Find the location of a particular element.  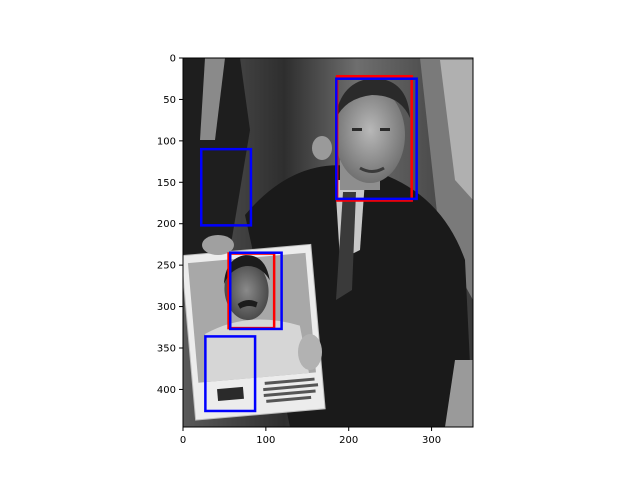

x-tick-label: 100 is located at coordinates (265, 440).